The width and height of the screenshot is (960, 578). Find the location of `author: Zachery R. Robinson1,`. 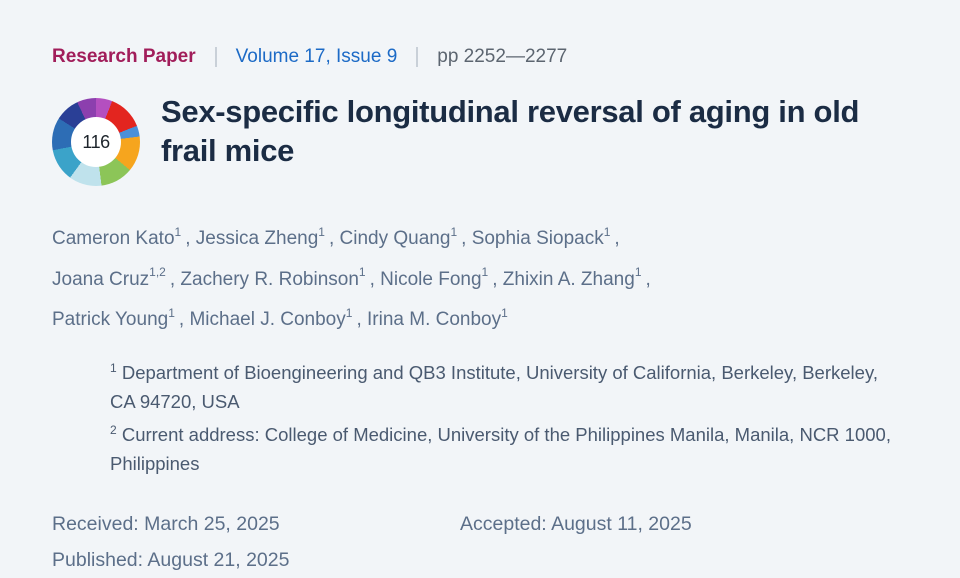

author: Zachery R. Robinson1, is located at coordinates (277, 277).